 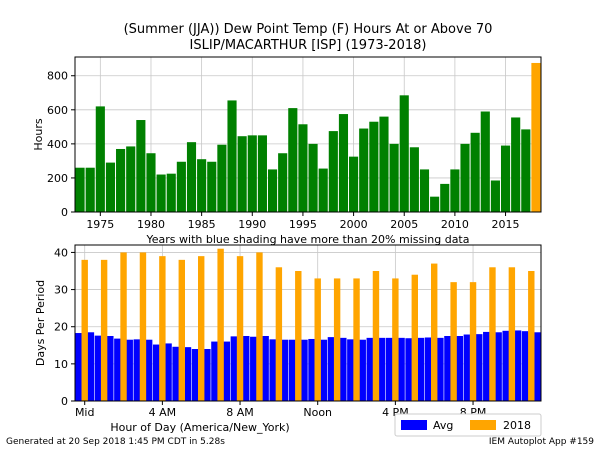 What do you see at coordinates (313, 177) in the screenshot?
I see `bar-annual-1996` at bounding box center [313, 177].